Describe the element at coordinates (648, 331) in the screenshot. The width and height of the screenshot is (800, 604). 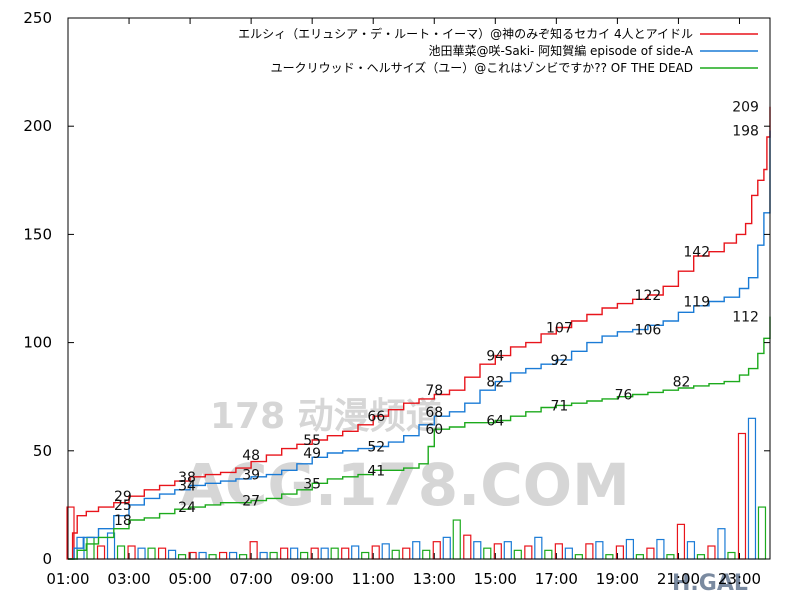
I see `data-label: 106` at that location.